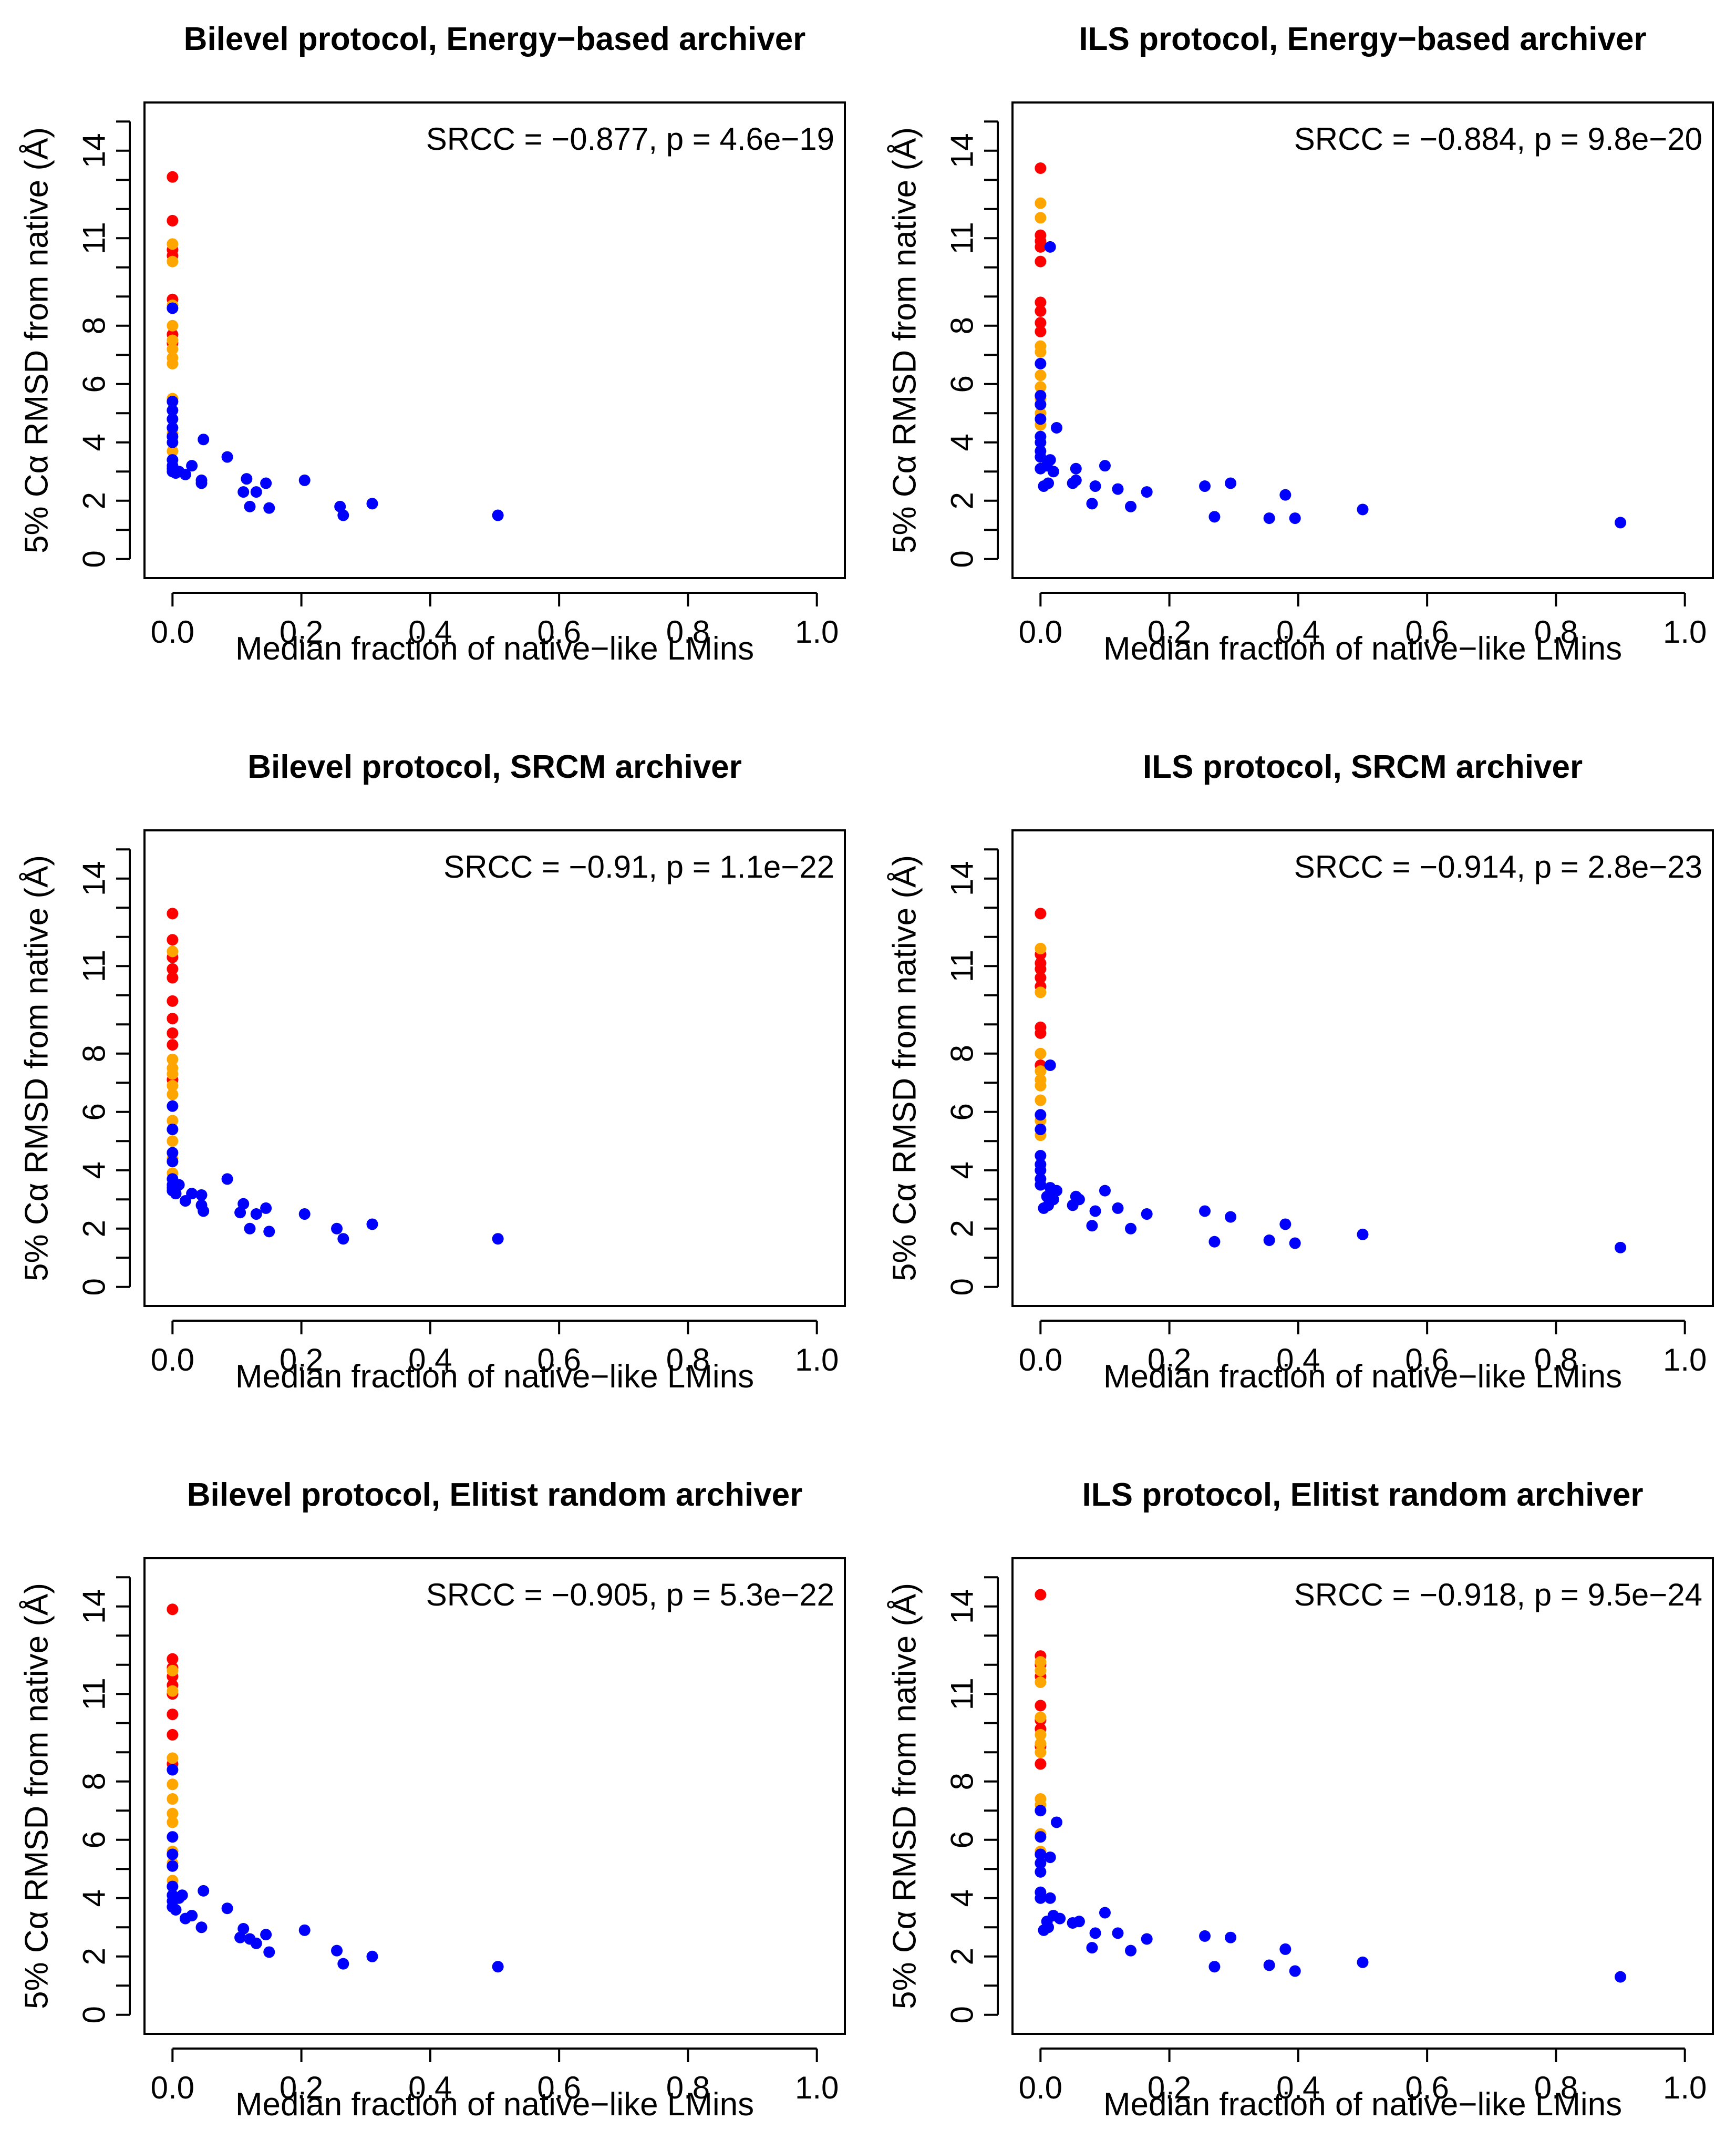  What do you see at coordinates (495, 39) in the screenshot?
I see `chart-title: Bilevel protocol, Energy−based archiver` at bounding box center [495, 39].